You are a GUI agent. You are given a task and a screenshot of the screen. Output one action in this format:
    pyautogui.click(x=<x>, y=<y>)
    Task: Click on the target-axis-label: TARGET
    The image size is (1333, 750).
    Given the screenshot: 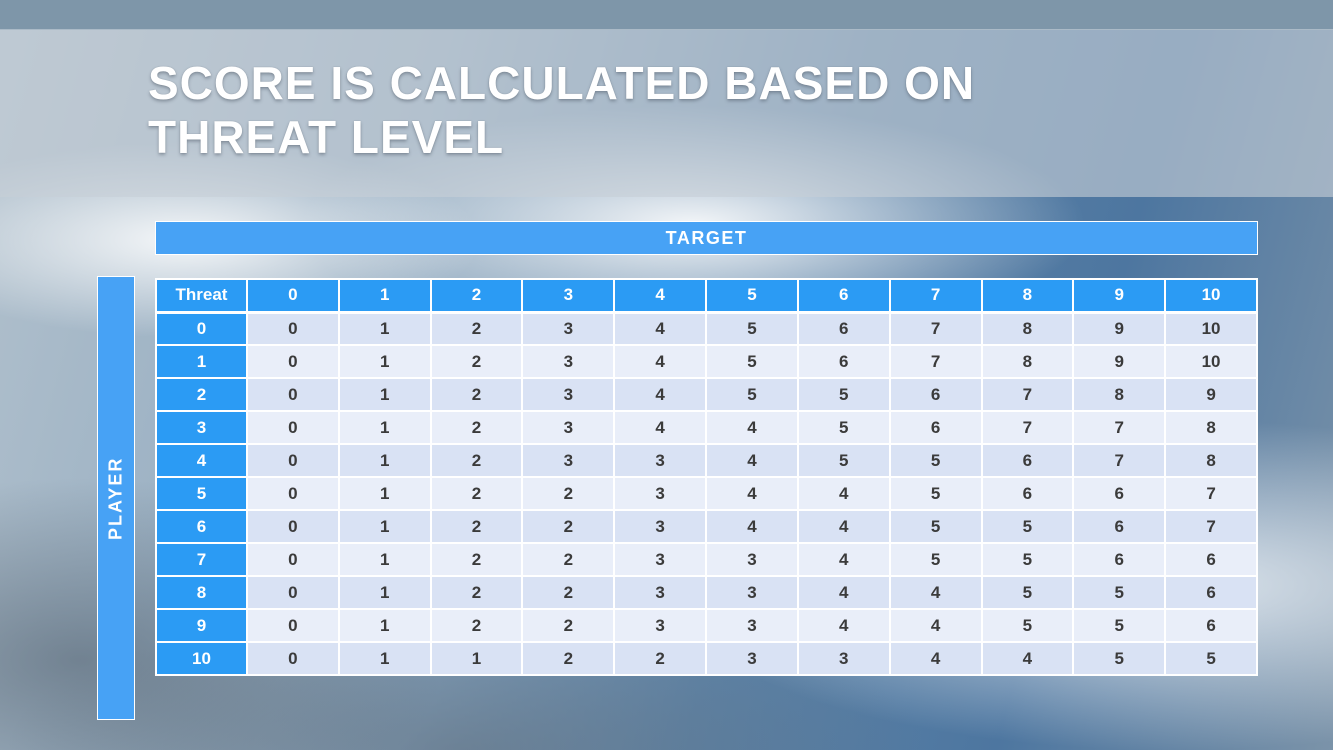 What is the action you would take?
    pyautogui.click(x=706, y=237)
    